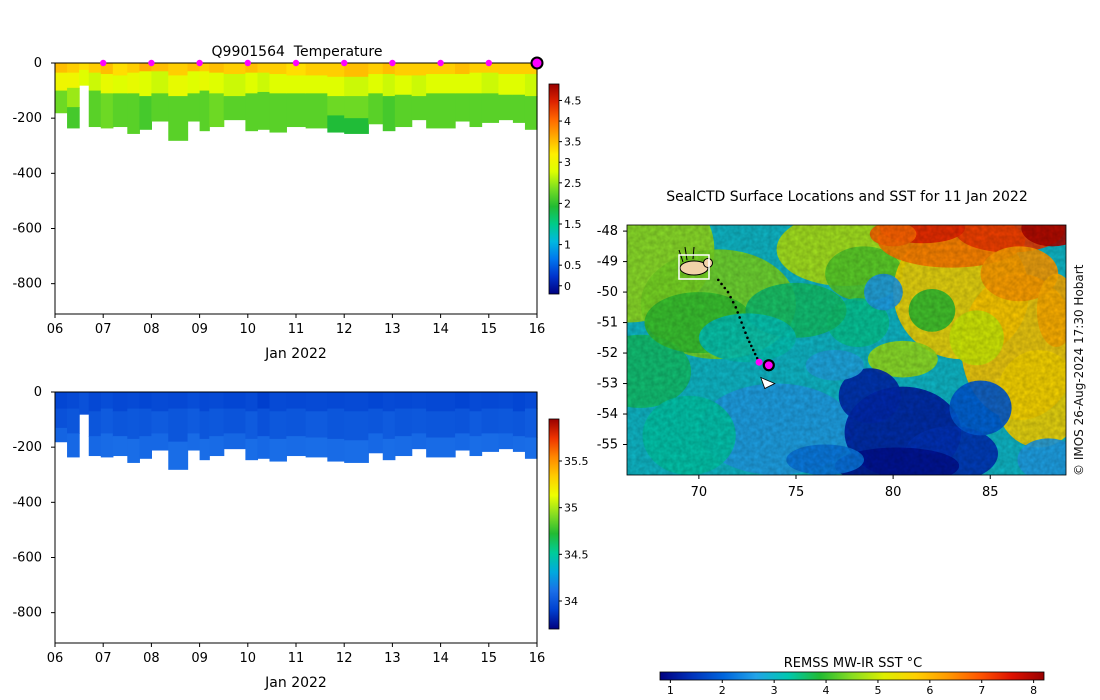 This screenshot has width=1100, height=700. I want to click on map-y-tick-label: -54, so click(607, 414).